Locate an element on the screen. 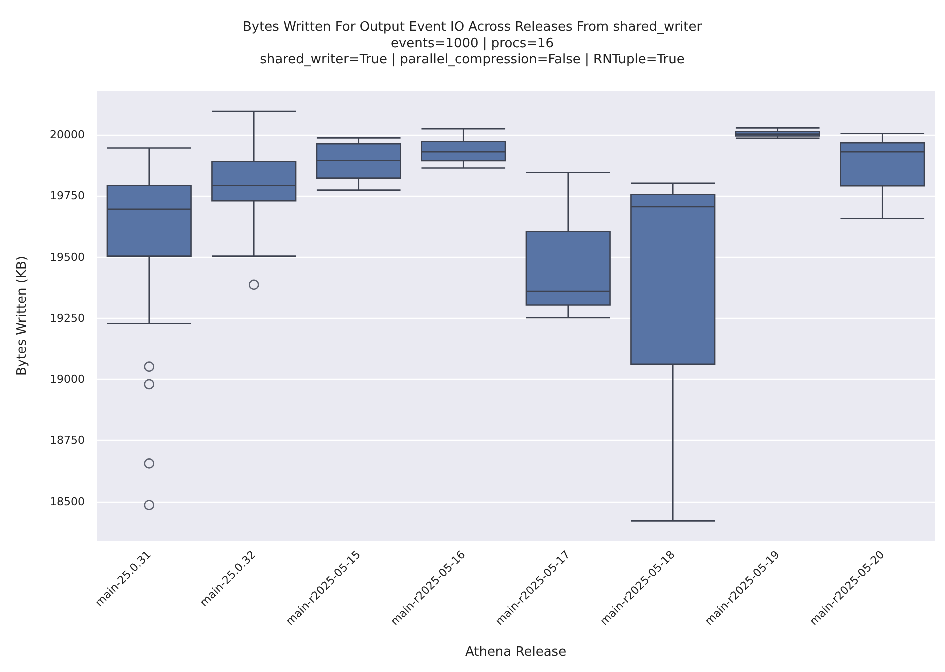 This screenshot has height=672, width=945. chart-title: Bytes Written For Output Event IO Across Releases From shared_writer is located at coordinates (472, 27).